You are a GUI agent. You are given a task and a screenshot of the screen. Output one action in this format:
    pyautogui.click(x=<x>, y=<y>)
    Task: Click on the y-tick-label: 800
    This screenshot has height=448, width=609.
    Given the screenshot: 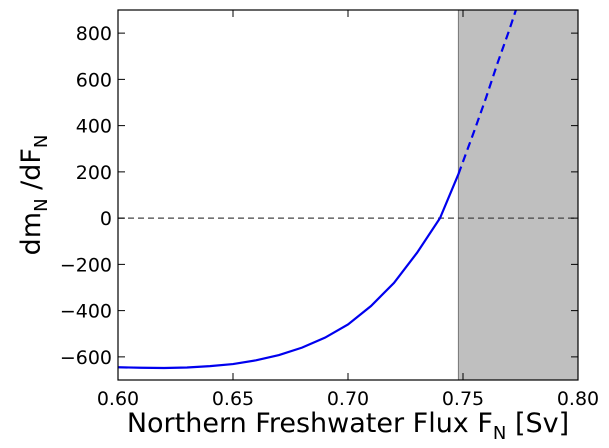 What is the action you would take?
    pyautogui.click(x=94, y=34)
    